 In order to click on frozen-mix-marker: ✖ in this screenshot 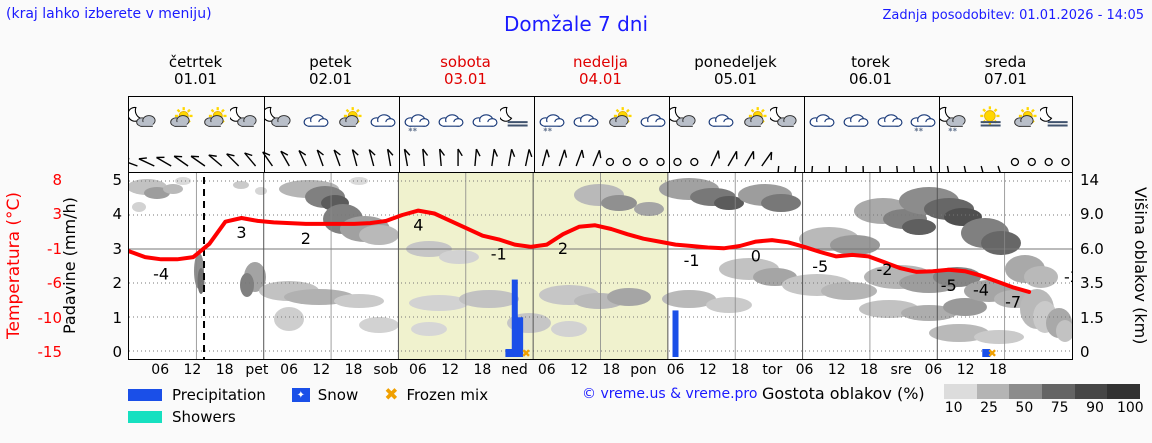, I will do `click(992, 353)`.